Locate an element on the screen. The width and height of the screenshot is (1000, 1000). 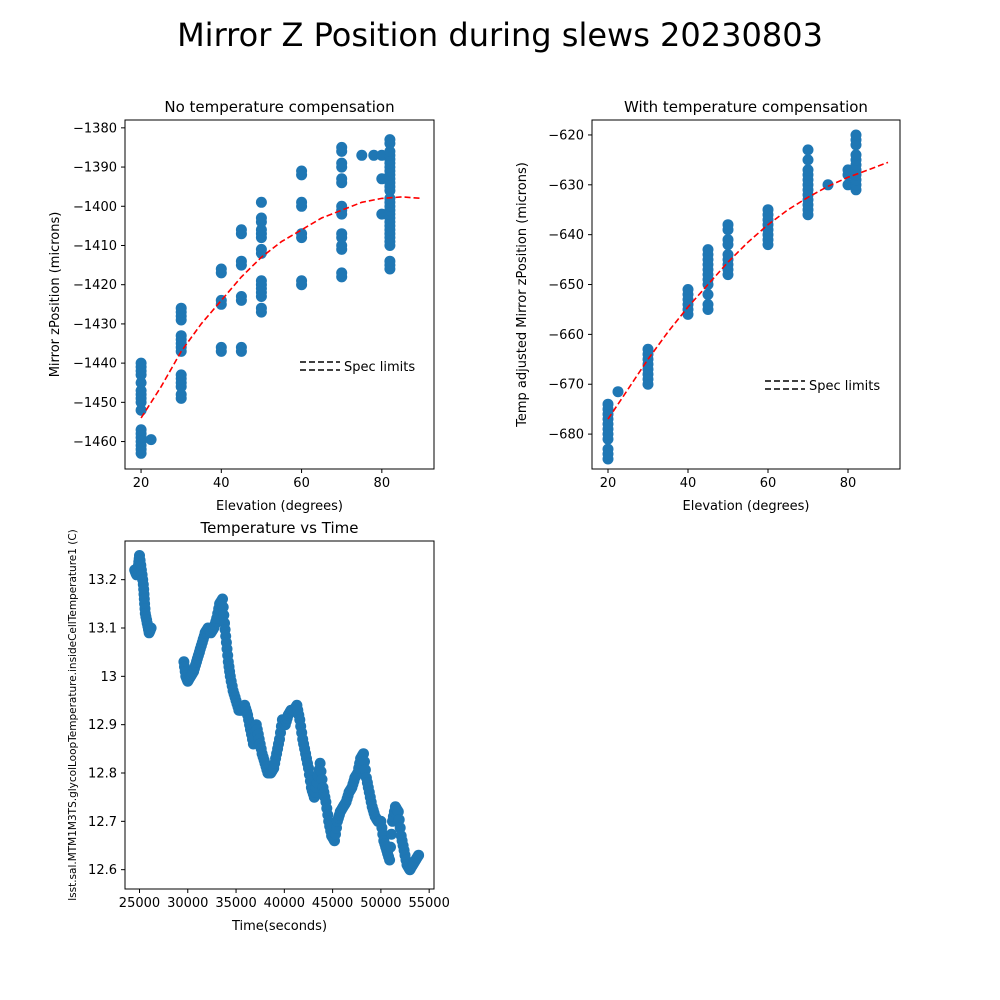
x-tick-label: 40000 is located at coordinates (284, 903).